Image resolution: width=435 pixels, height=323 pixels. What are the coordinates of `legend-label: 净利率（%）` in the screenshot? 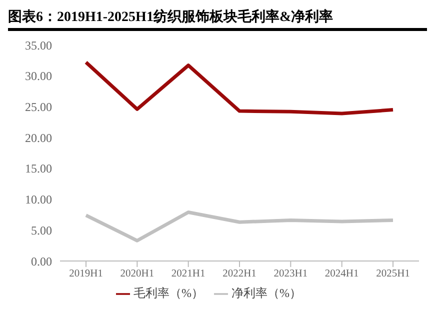 It's located at (267, 293).